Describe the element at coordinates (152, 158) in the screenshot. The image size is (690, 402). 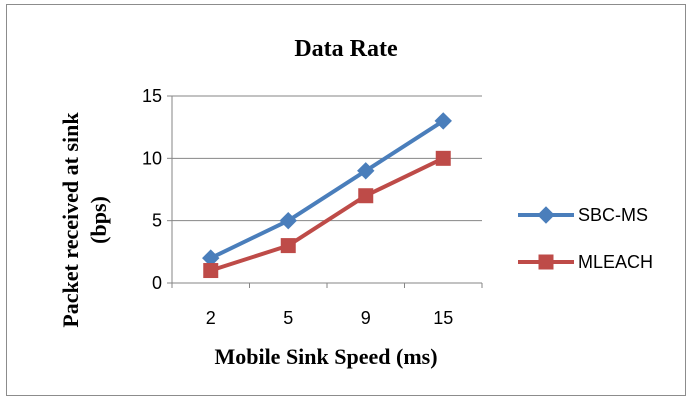
I see `y-tick-label: 10` at that location.